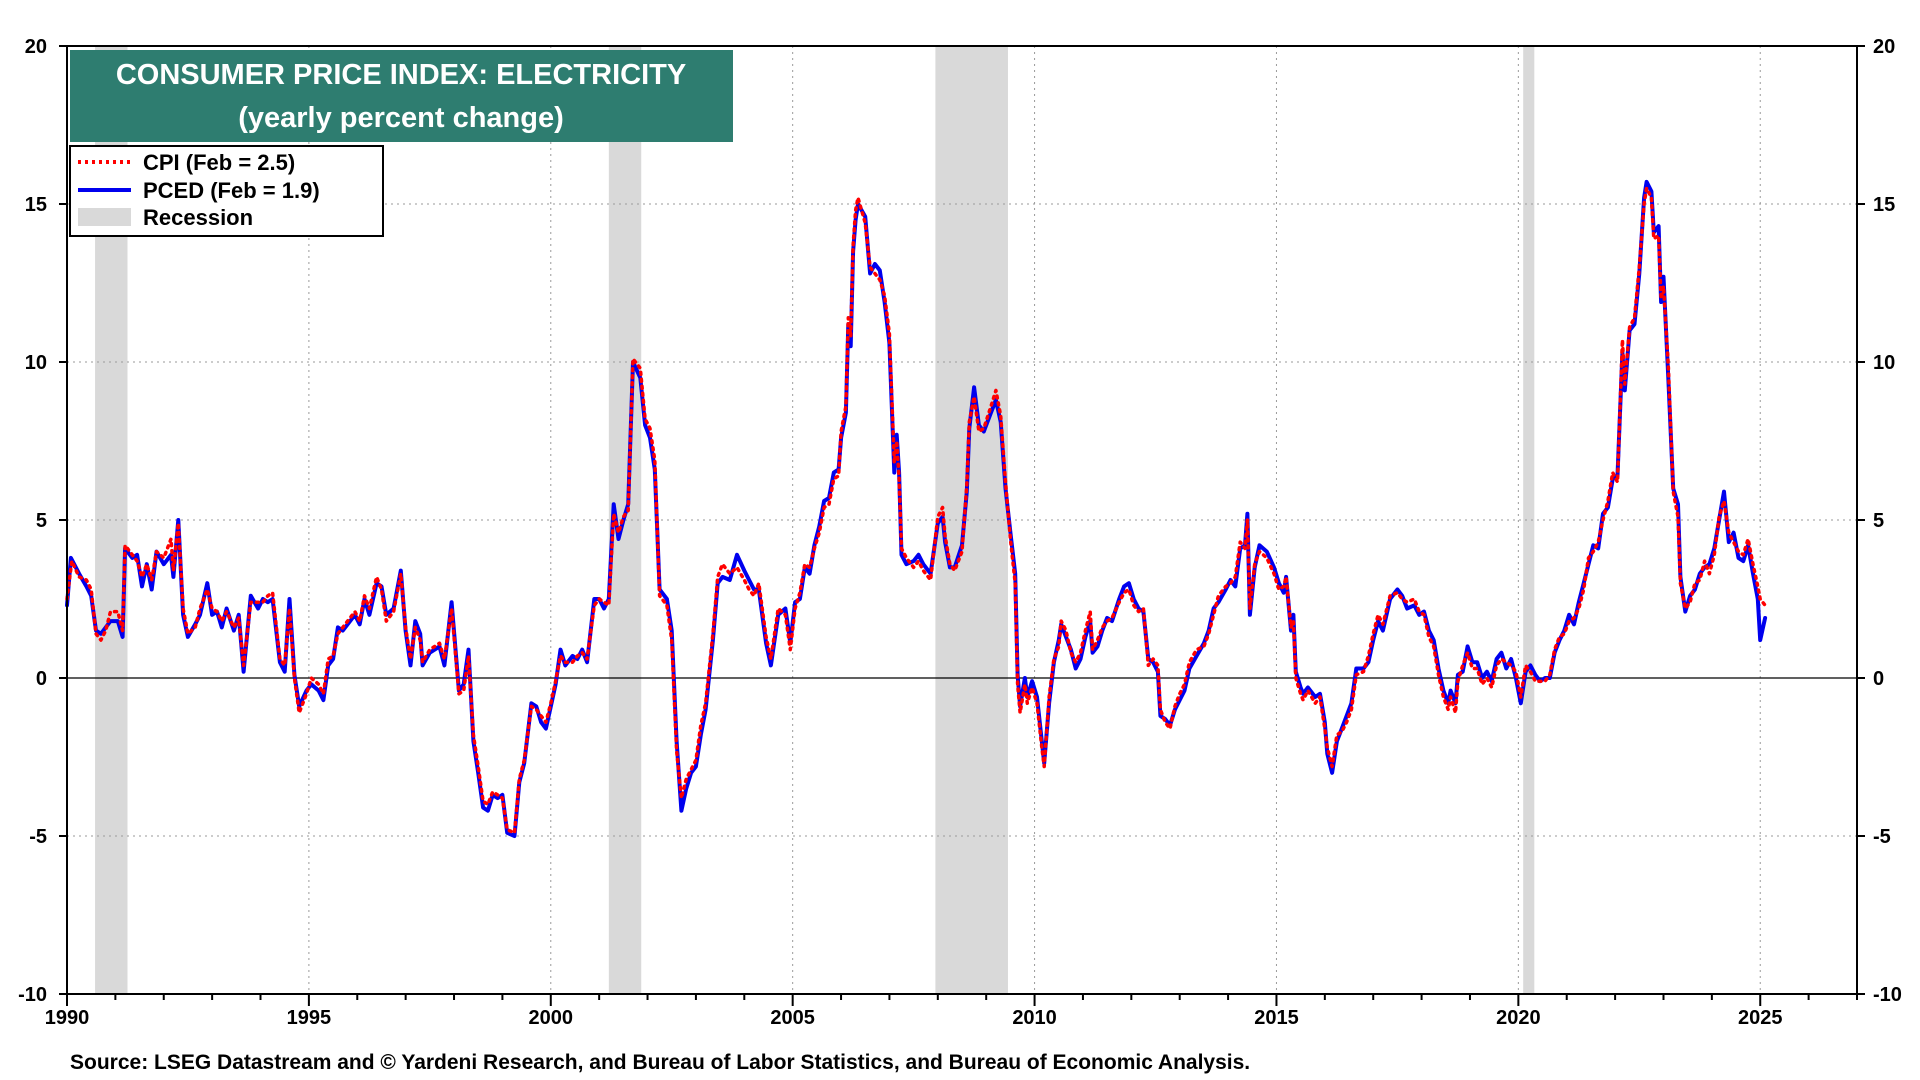 The height and width of the screenshot is (1080, 1920). Describe the element at coordinates (219, 162) in the screenshot. I see `legend-label-cpi: CPI (Feb = 2.5)` at that location.